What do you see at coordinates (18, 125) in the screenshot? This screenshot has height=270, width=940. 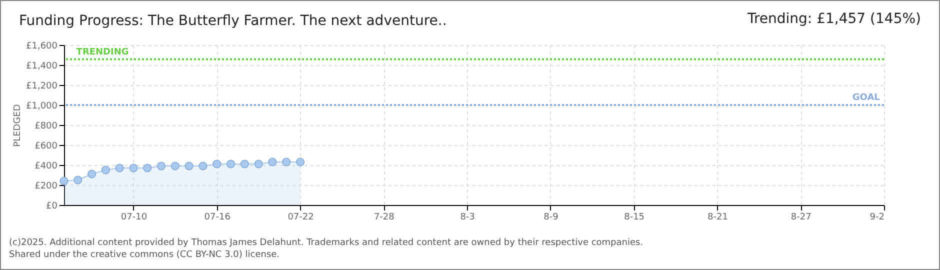 I see `y-axis-title: PLEDGED` at bounding box center [18, 125].